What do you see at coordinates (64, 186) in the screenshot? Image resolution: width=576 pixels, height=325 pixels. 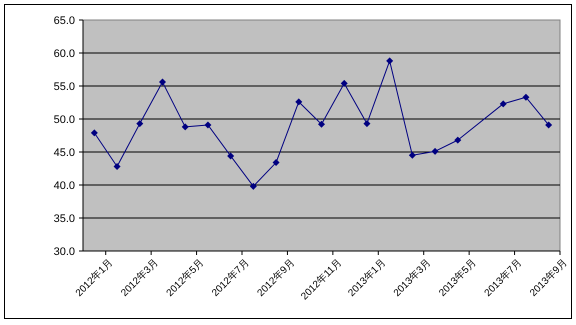 I see `y-tick-label: 40.0` at bounding box center [64, 186].